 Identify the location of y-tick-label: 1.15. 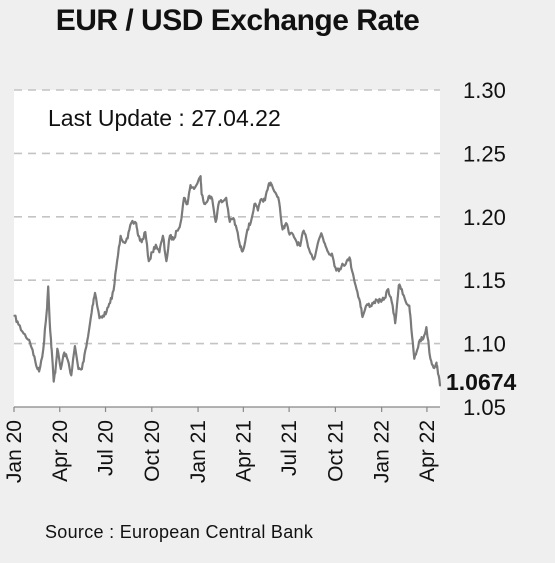
(484, 280).